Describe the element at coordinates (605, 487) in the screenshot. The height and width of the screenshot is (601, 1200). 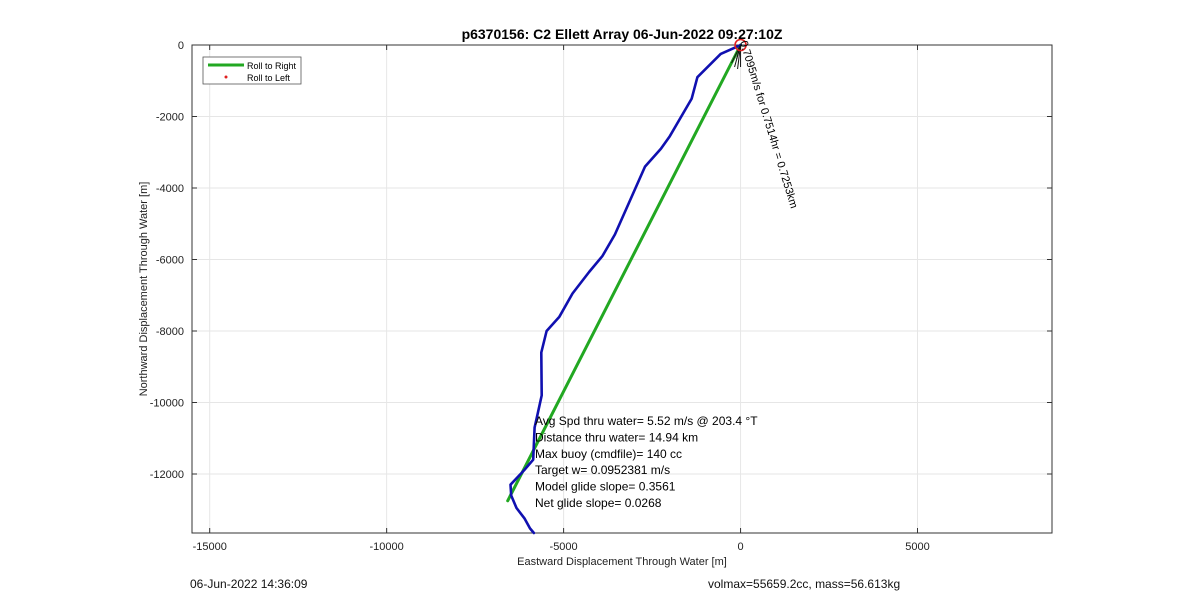
I see `stats-annotation-line: Model glide slope= 0.3561` at that location.